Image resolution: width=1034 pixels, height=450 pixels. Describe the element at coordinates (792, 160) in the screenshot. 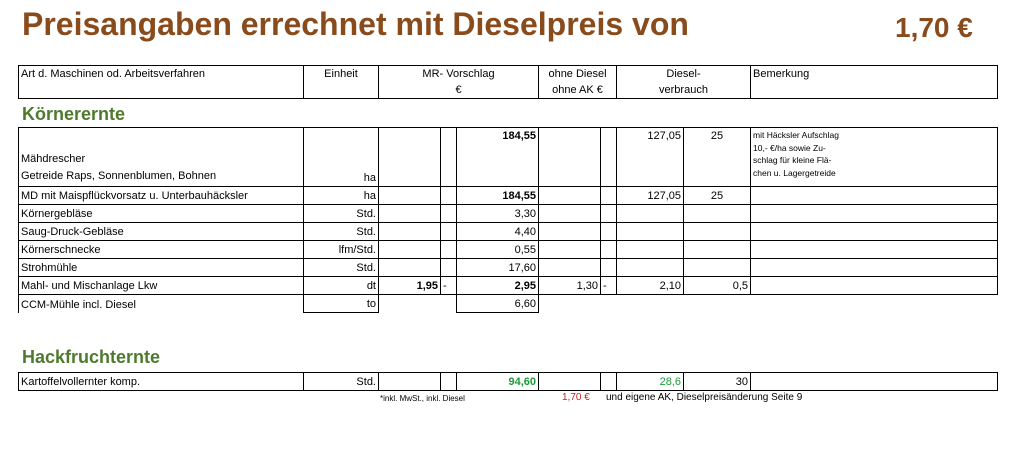

I see `remark-line: schlag für kleine Flä-` at that location.